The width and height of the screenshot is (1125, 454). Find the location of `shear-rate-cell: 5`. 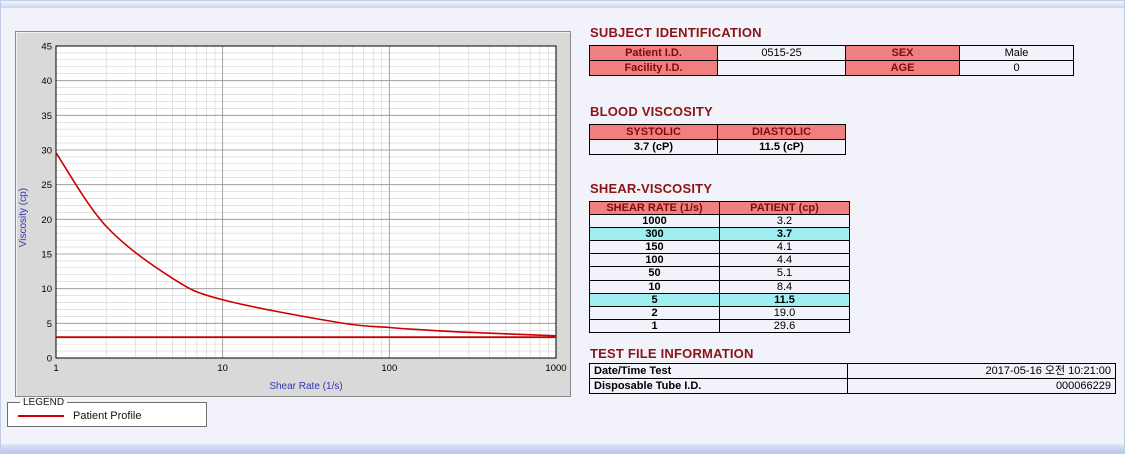

shear-rate-cell: 5 is located at coordinates (654, 299).